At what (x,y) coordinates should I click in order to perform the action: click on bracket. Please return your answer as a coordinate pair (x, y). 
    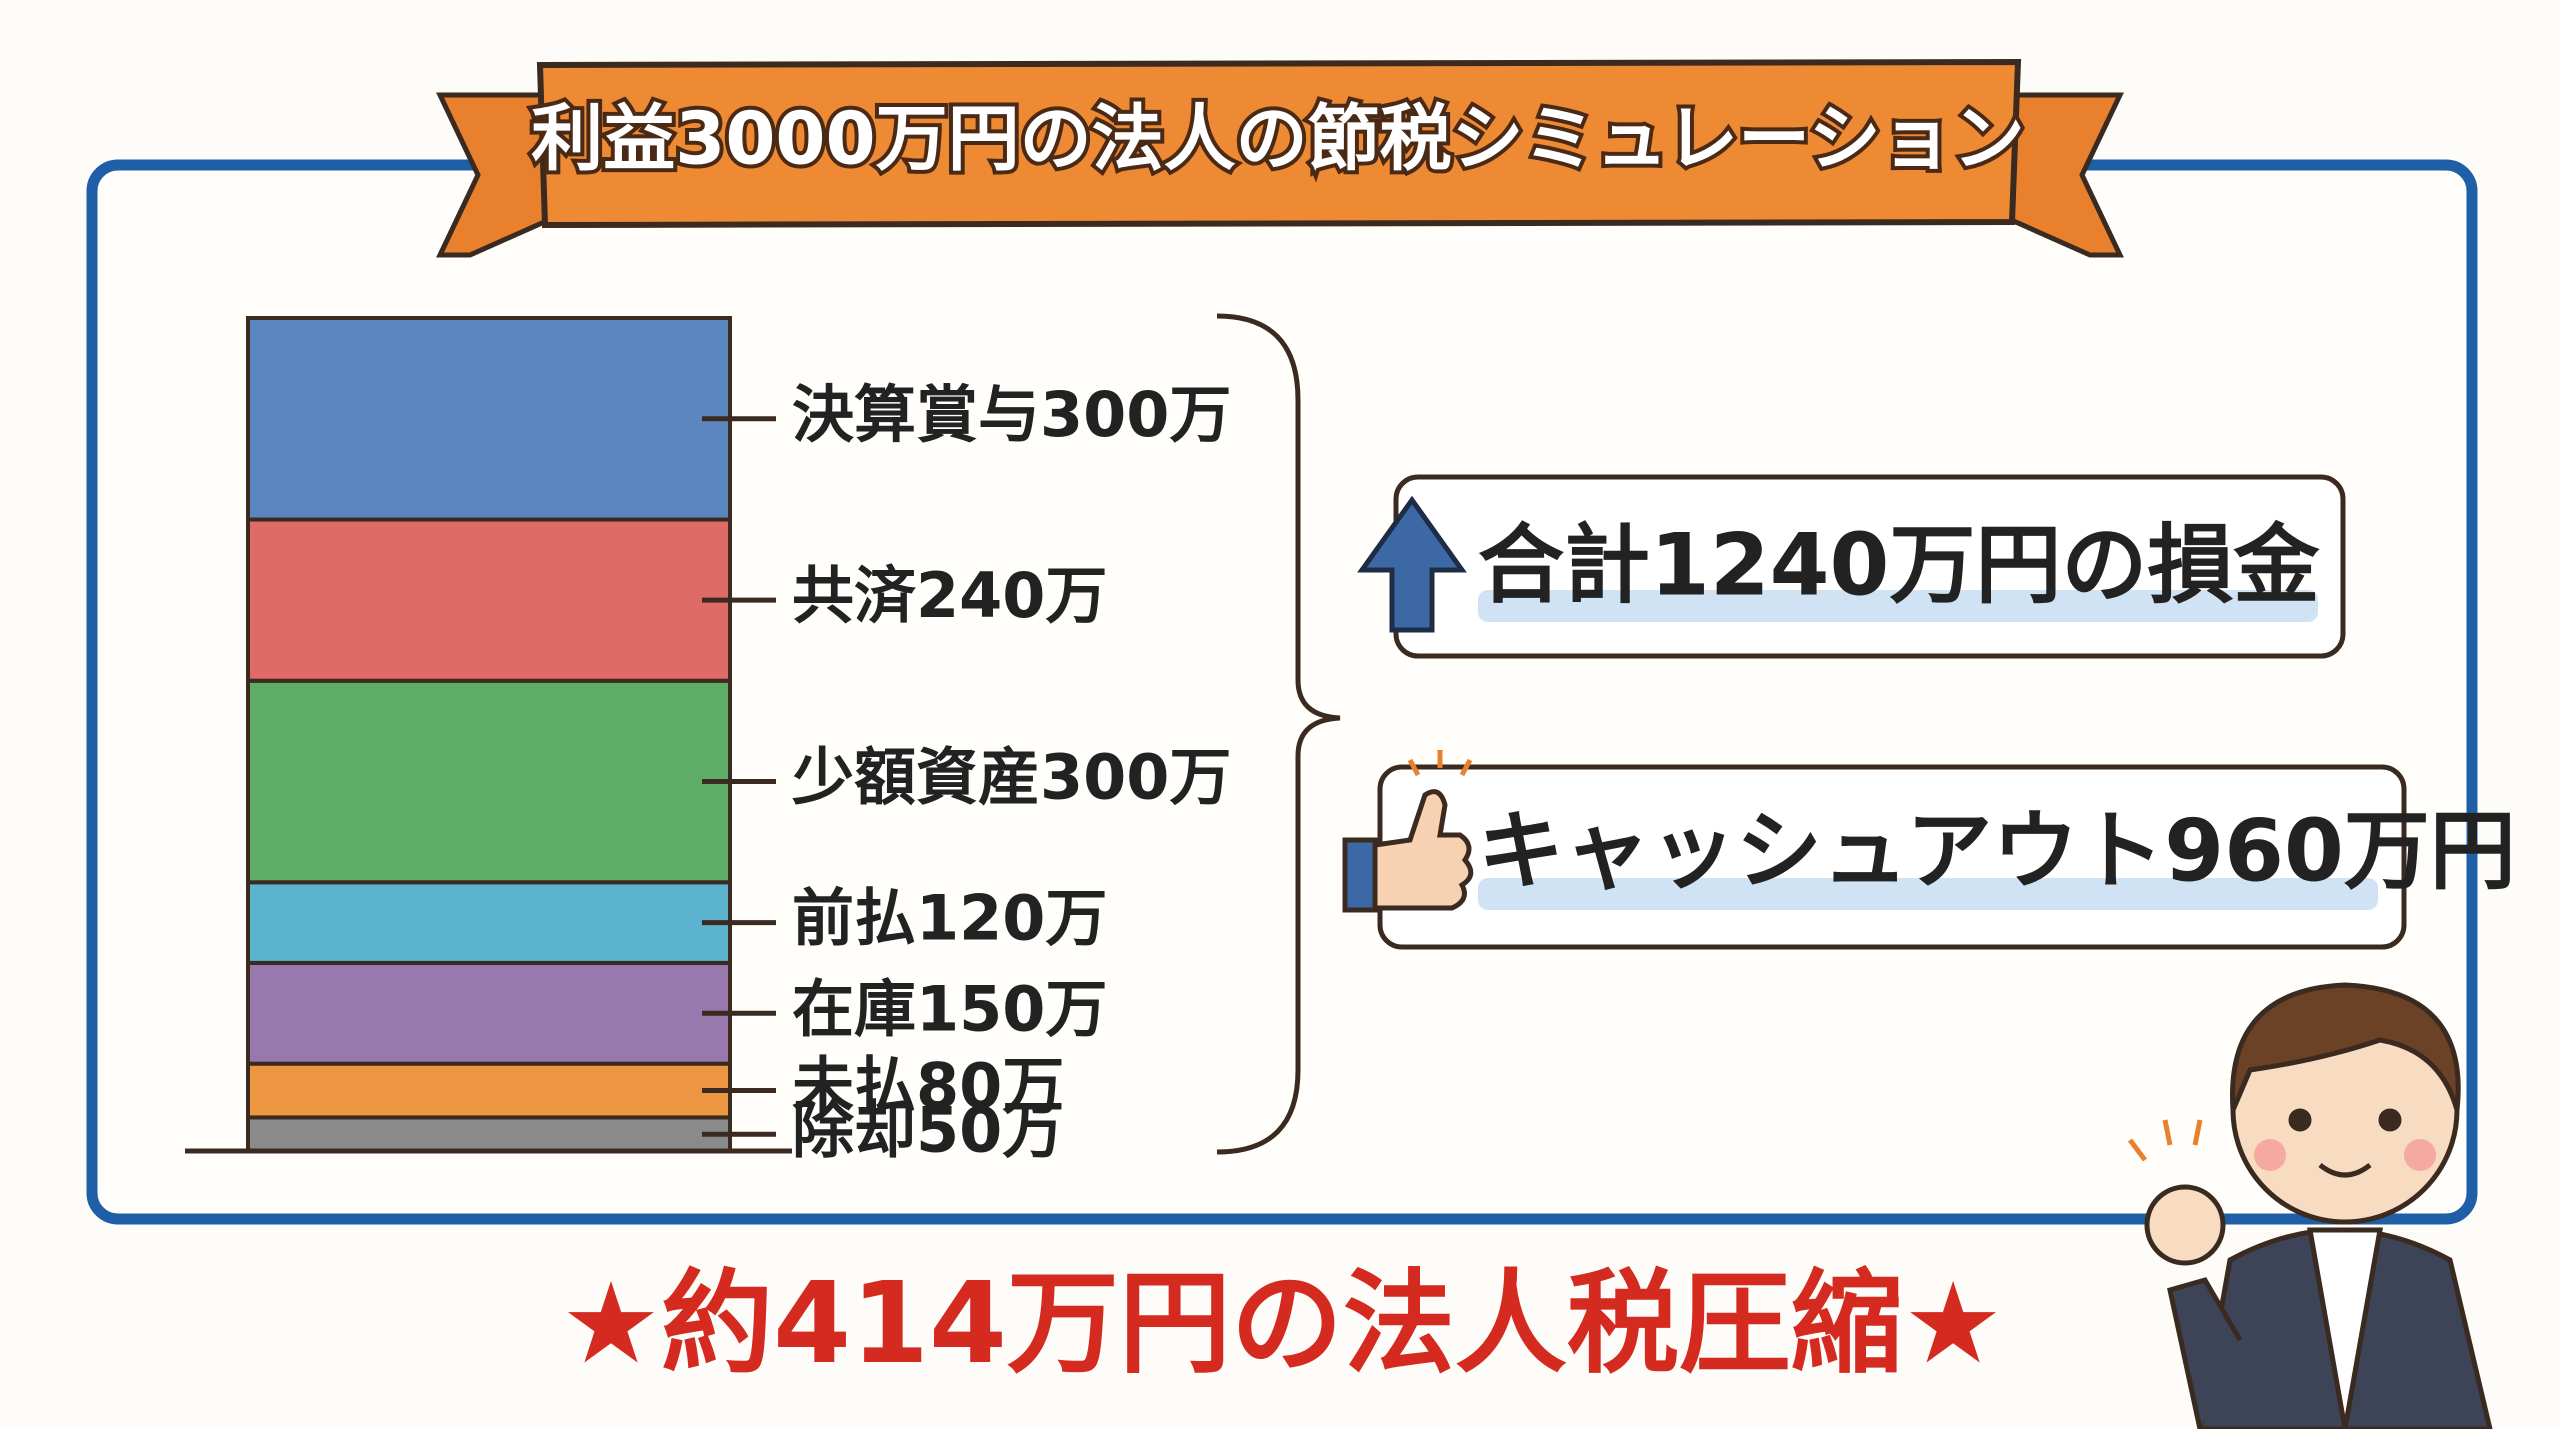
    Looking at the image, I should click on (1278, 734).